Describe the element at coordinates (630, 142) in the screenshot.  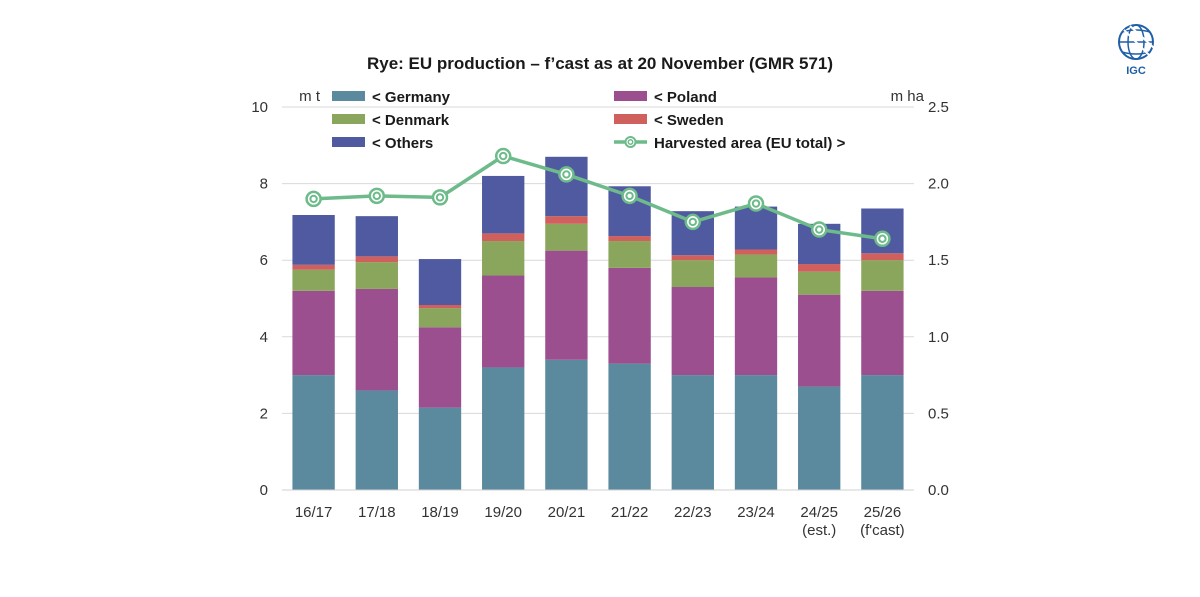
I see `legend-line-marker-inner` at that location.